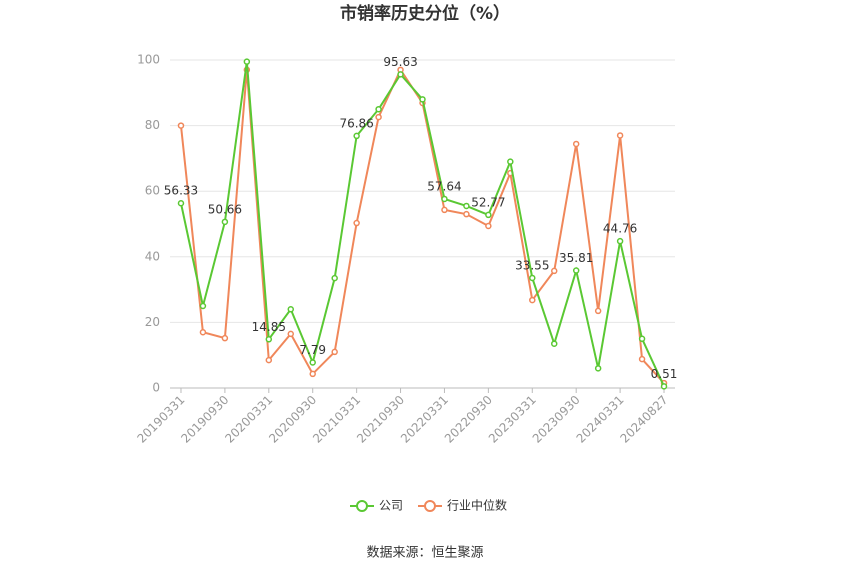 This screenshot has width=850, height=575. I want to click on data-label: 14.85, so click(269, 327).